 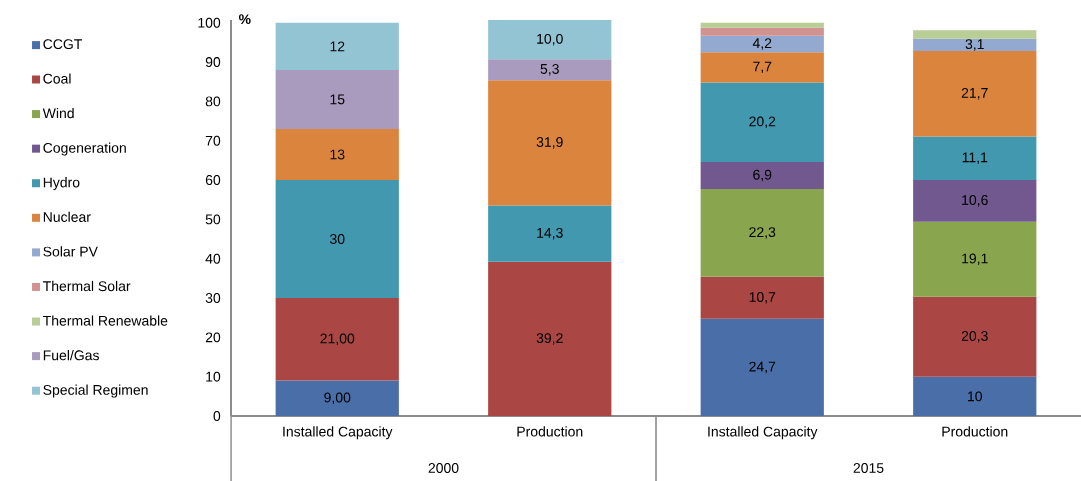 What do you see at coordinates (217, 416) in the screenshot?
I see `y-tick-label: 0` at bounding box center [217, 416].